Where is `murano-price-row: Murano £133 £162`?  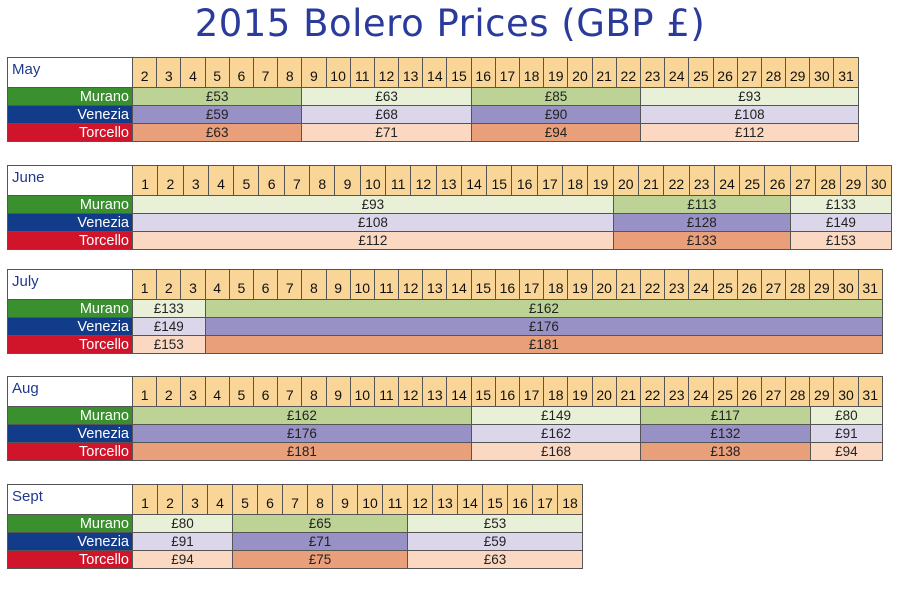
murano-price-row: Murano £133 £162 is located at coordinates (446, 309).